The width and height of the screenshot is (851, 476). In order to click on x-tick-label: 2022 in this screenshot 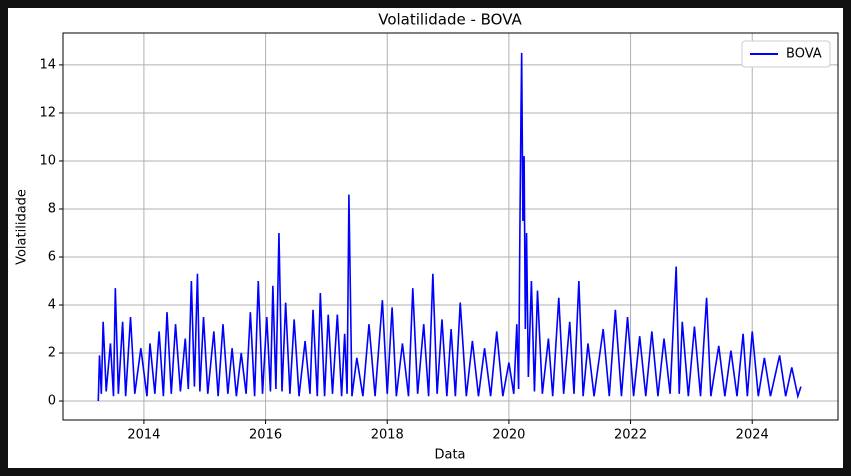, I will do `click(630, 435)`.